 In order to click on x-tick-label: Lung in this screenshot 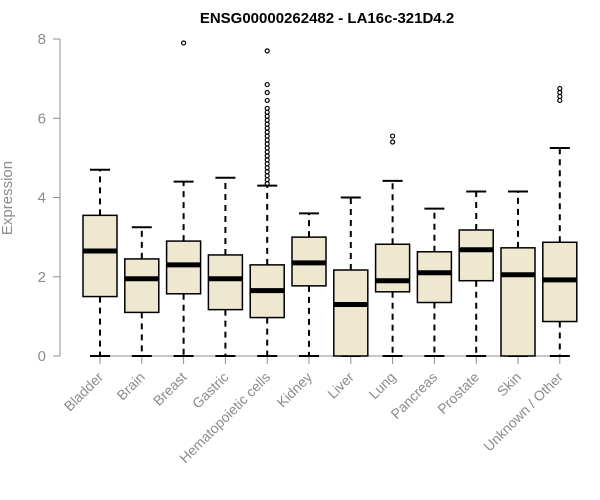, I will do `click(381, 385)`.